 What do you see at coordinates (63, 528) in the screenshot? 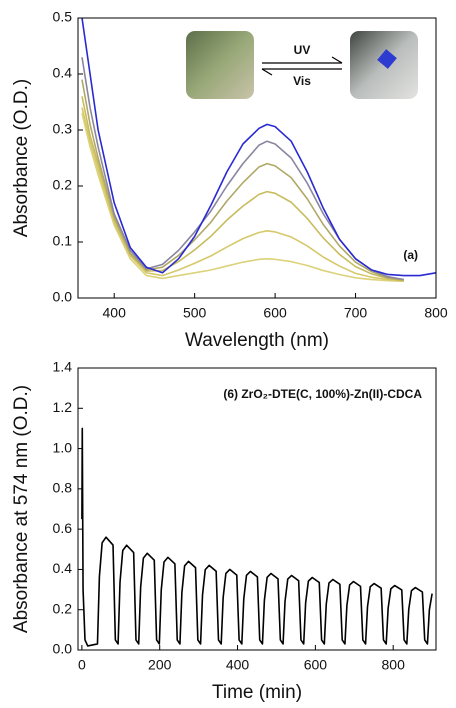
I see `y-tick-label: 0.6` at bounding box center [63, 528].